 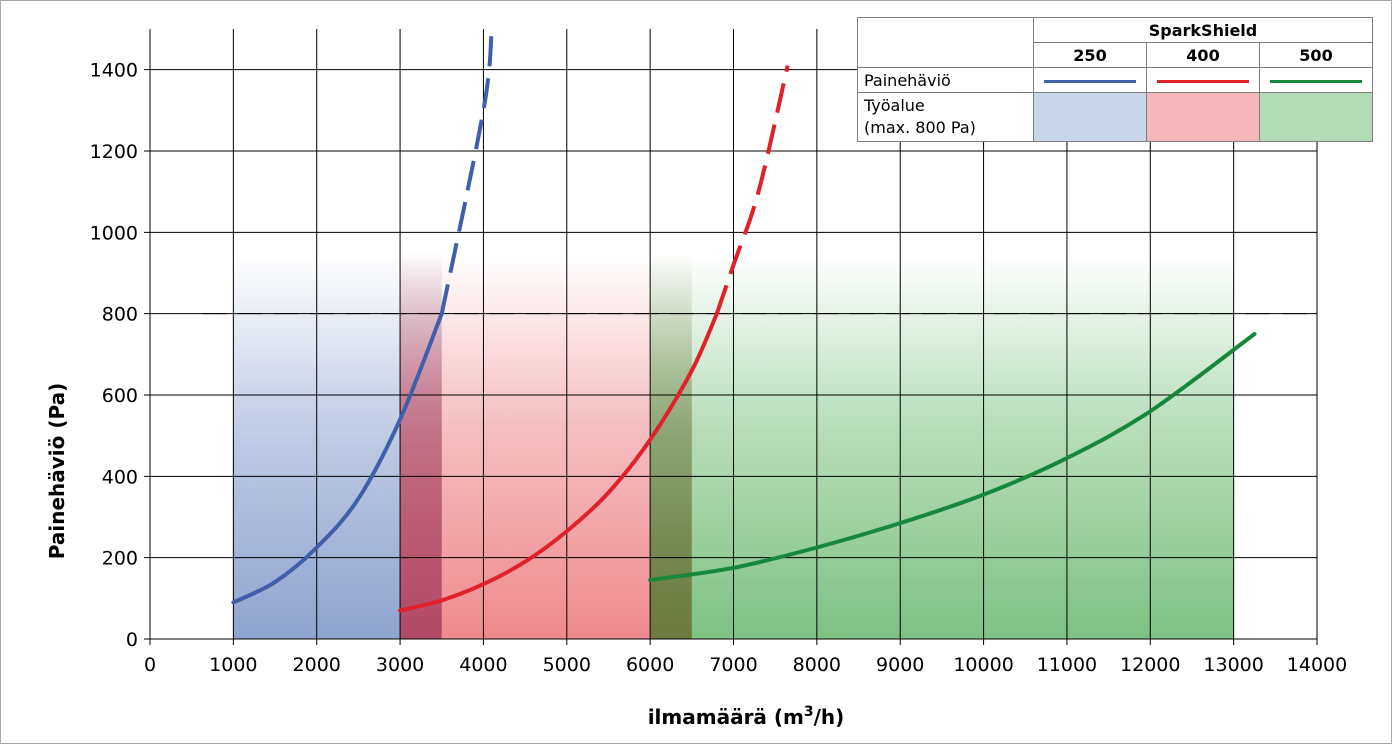 I want to click on x-tick-0: 0, so click(x=150, y=665).